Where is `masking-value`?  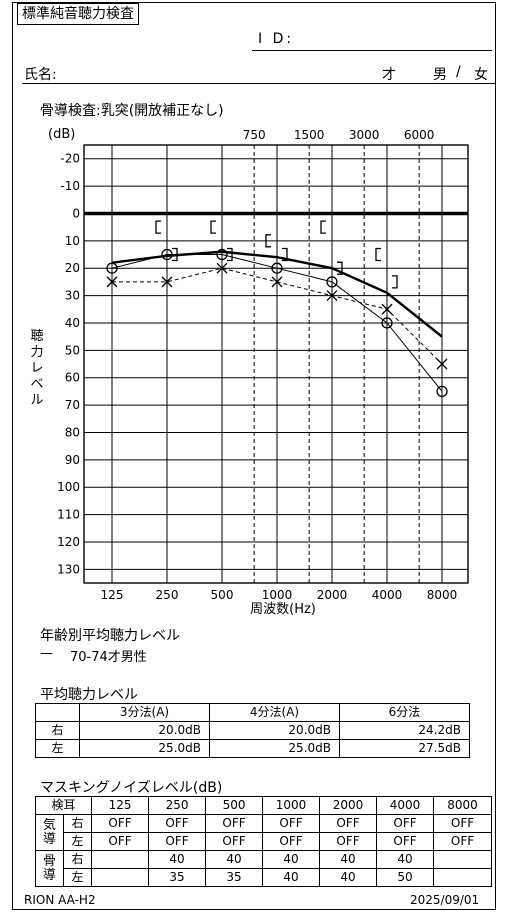 masking-value is located at coordinates (120, 877).